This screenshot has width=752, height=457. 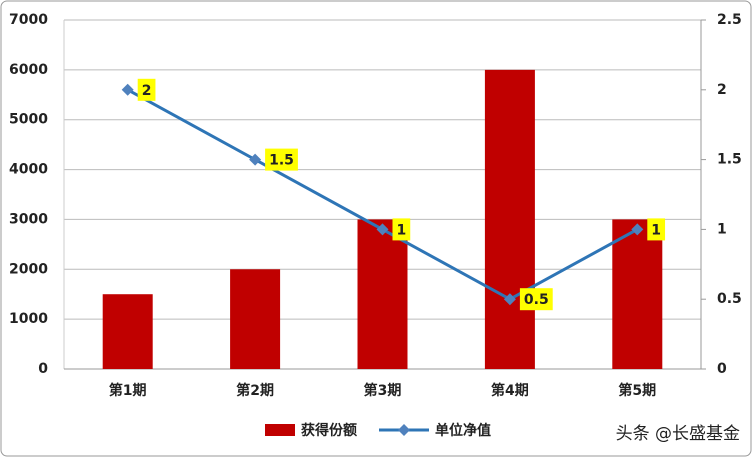 I want to click on x-tick-label: 第2期, so click(x=255, y=390).